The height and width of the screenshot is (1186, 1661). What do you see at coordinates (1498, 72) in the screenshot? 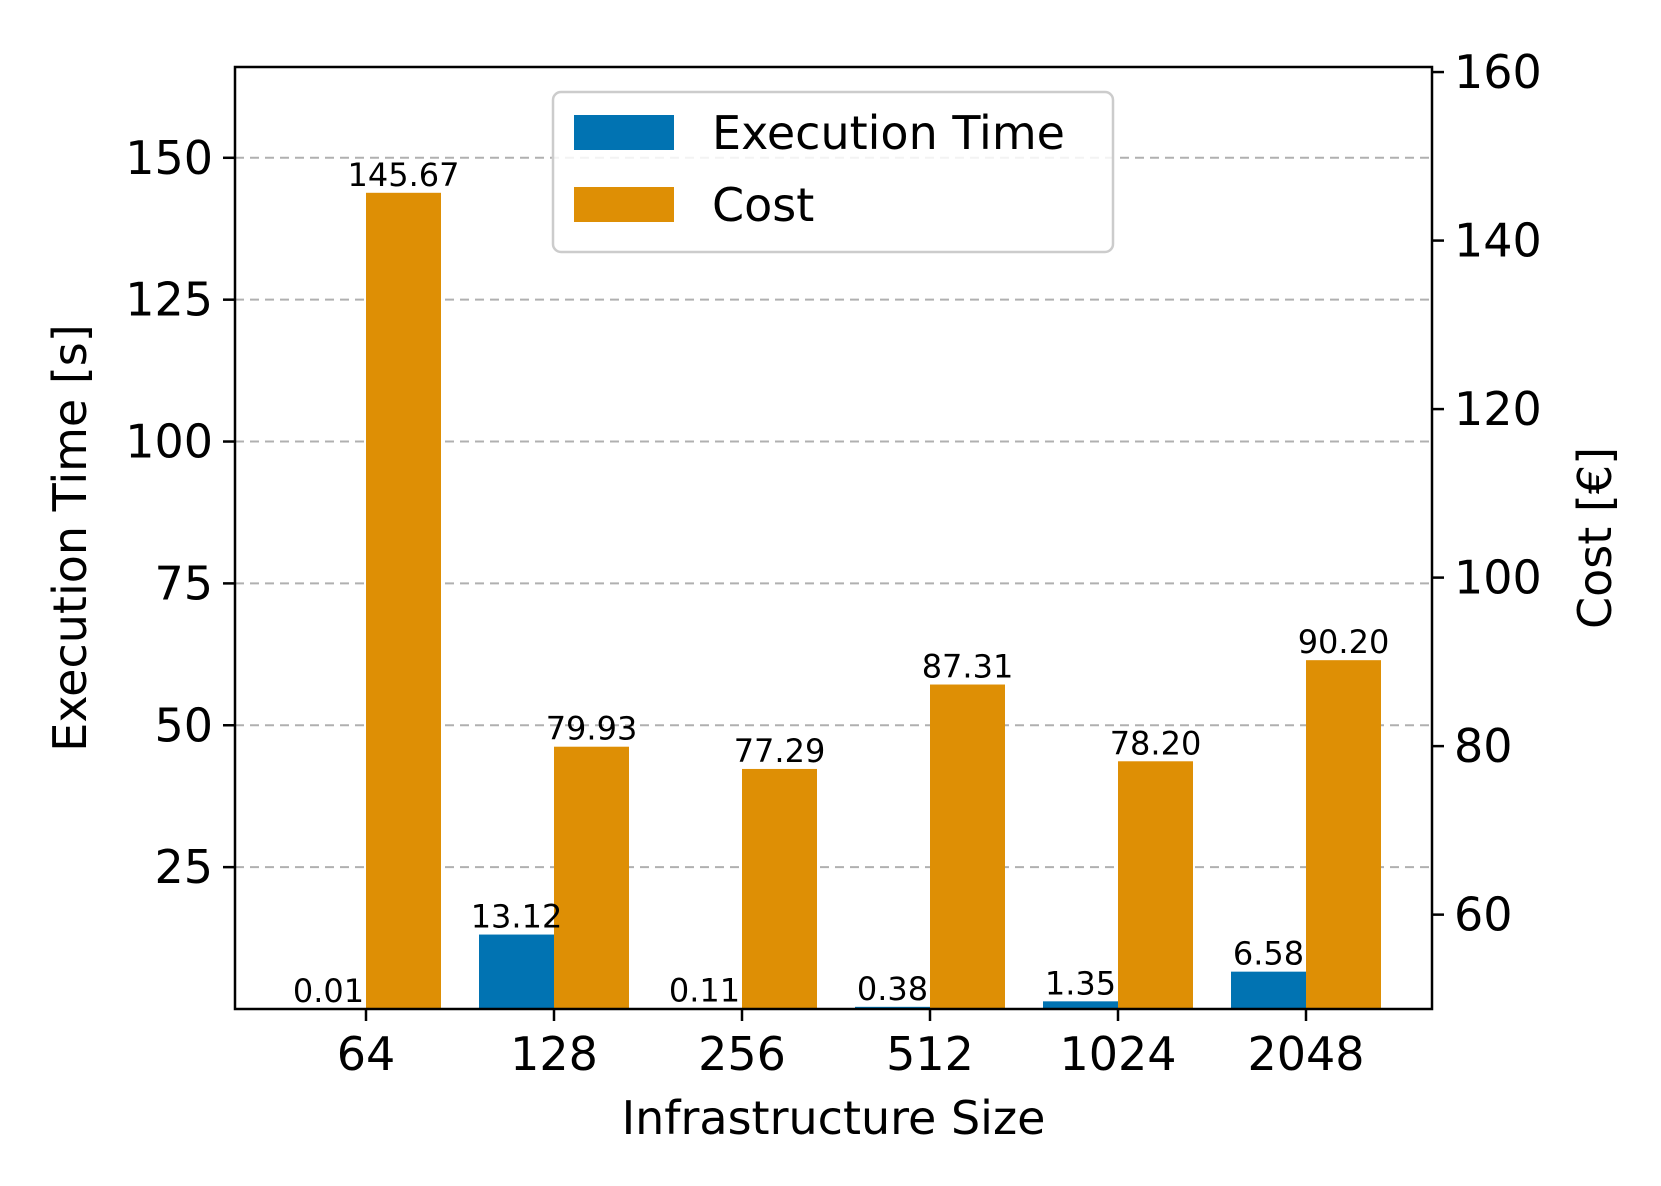
I see `right-y-tick-label: 160` at bounding box center [1498, 72].